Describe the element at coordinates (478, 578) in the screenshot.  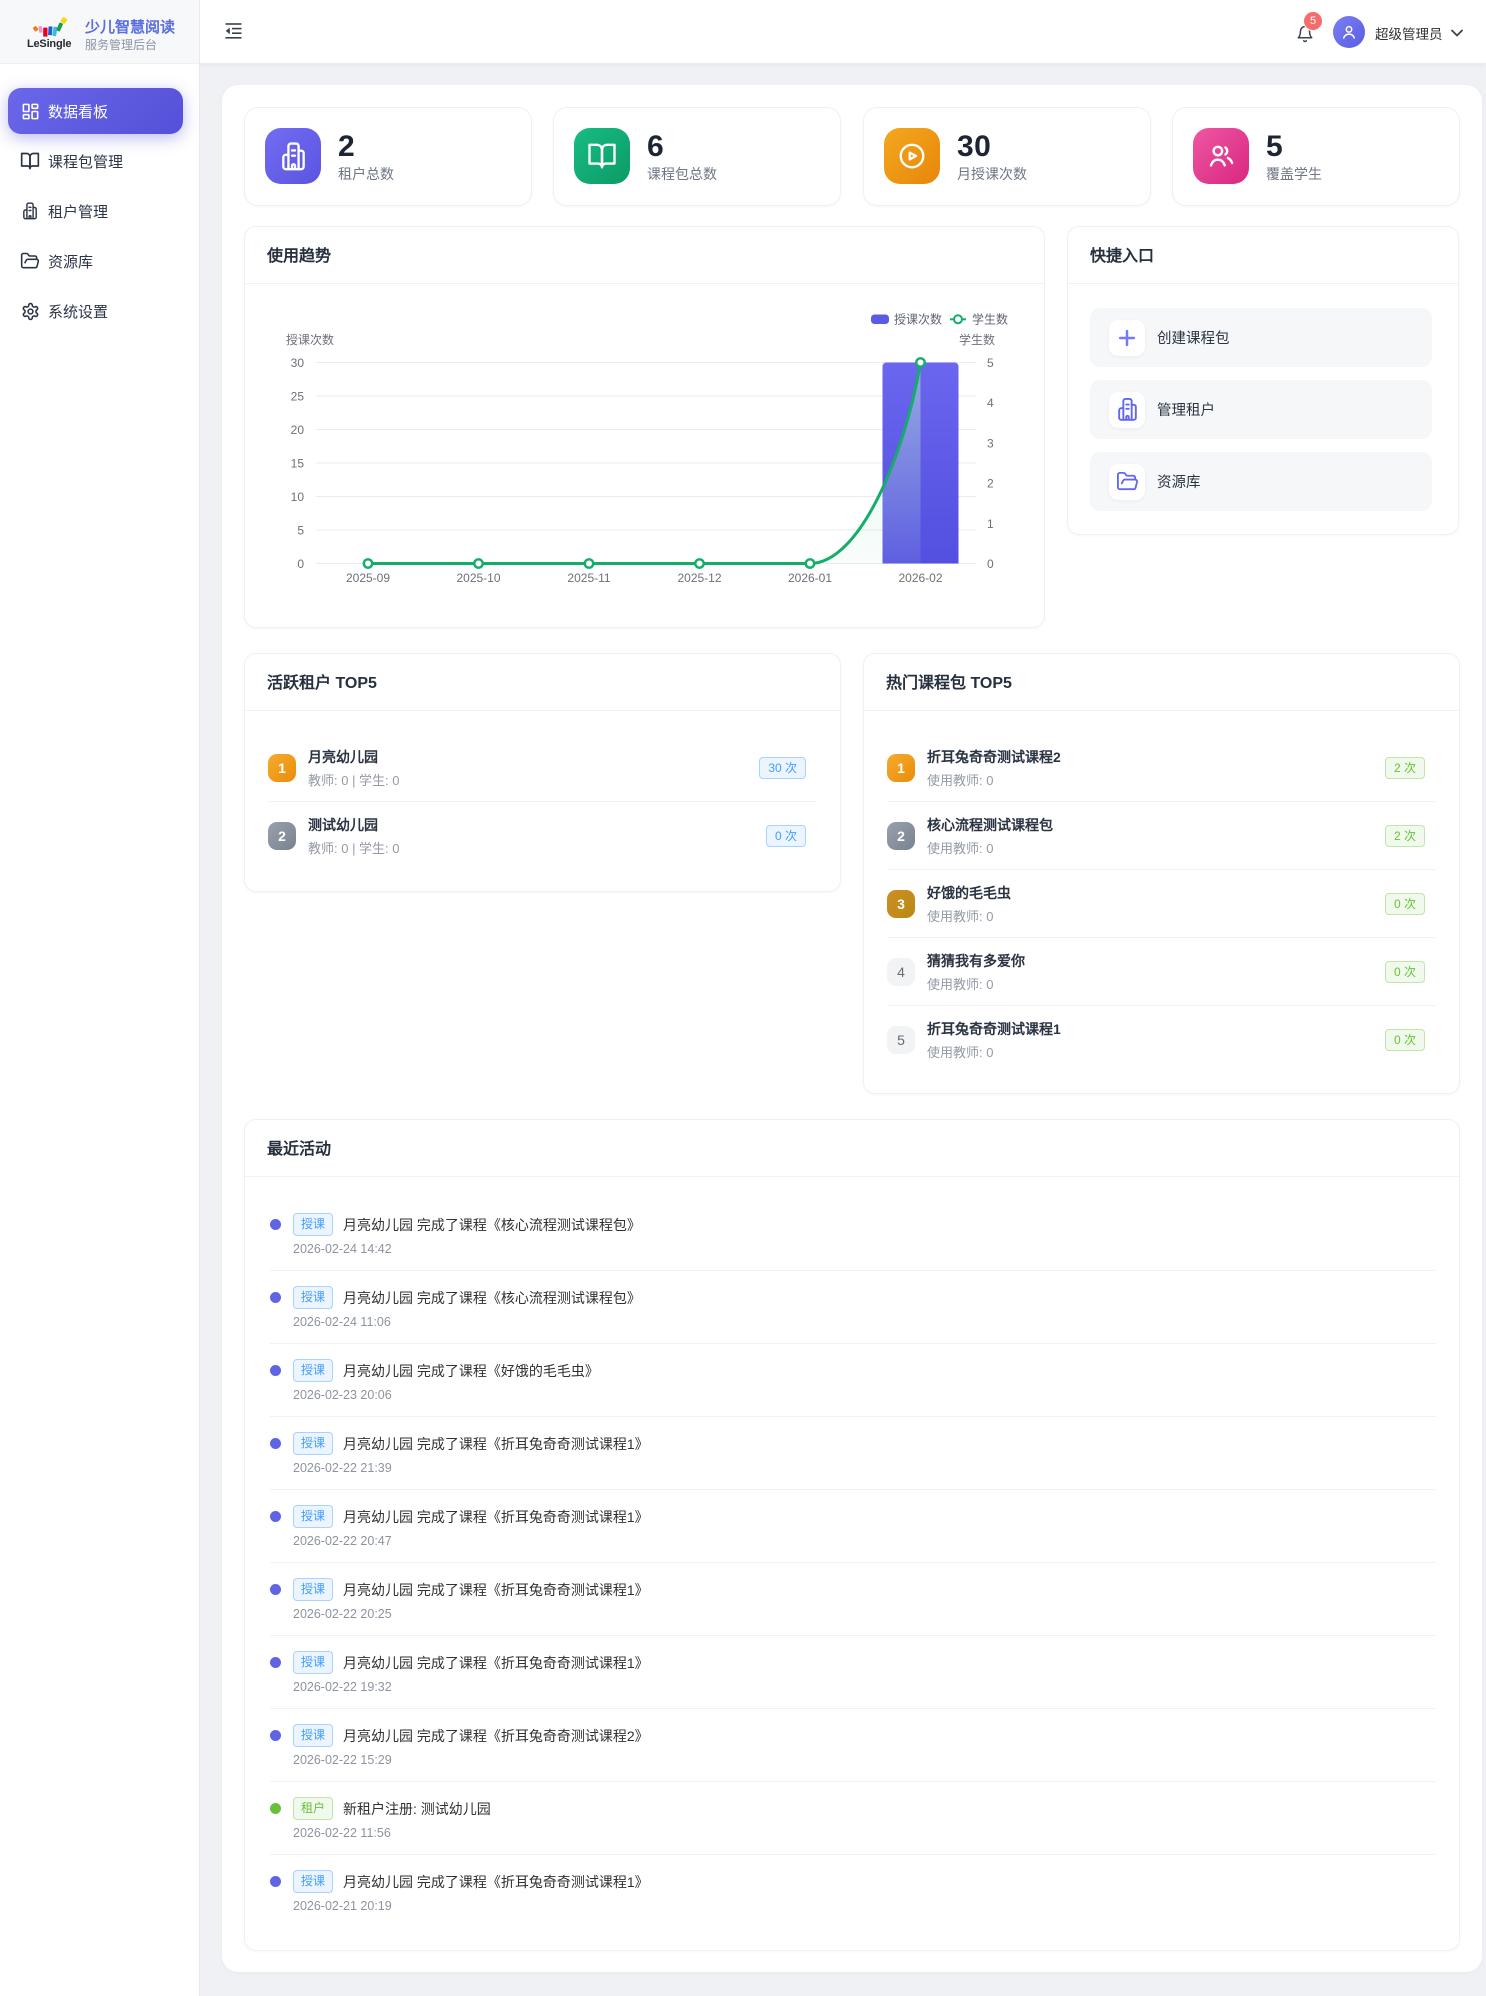
I see `svg-text: 2025-10` at that location.